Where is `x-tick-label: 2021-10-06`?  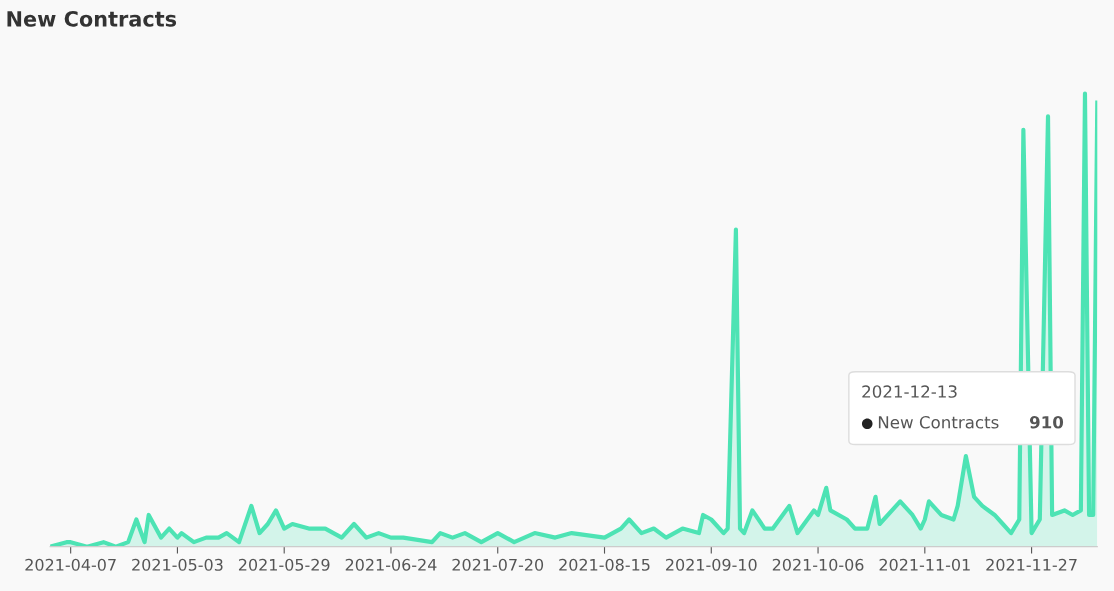
x-tick-label: 2021-10-06 is located at coordinates (818, 564).